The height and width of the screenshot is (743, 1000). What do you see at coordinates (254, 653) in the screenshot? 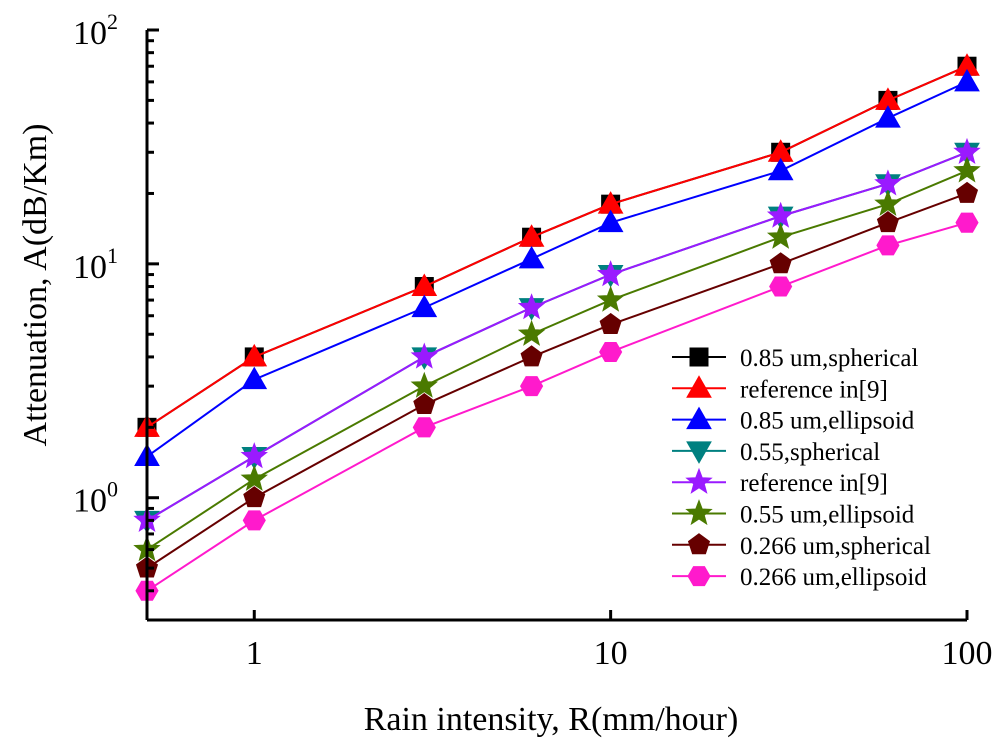
I see `x-tick-label: 1` at bounding box center [254, 653].